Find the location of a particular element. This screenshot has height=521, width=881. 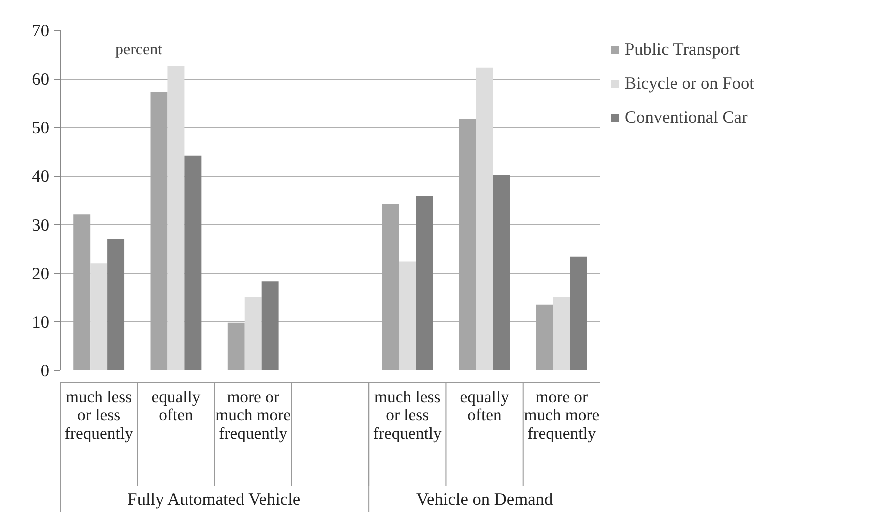

y-axis-title: percent is located at coordinates (140, 50).